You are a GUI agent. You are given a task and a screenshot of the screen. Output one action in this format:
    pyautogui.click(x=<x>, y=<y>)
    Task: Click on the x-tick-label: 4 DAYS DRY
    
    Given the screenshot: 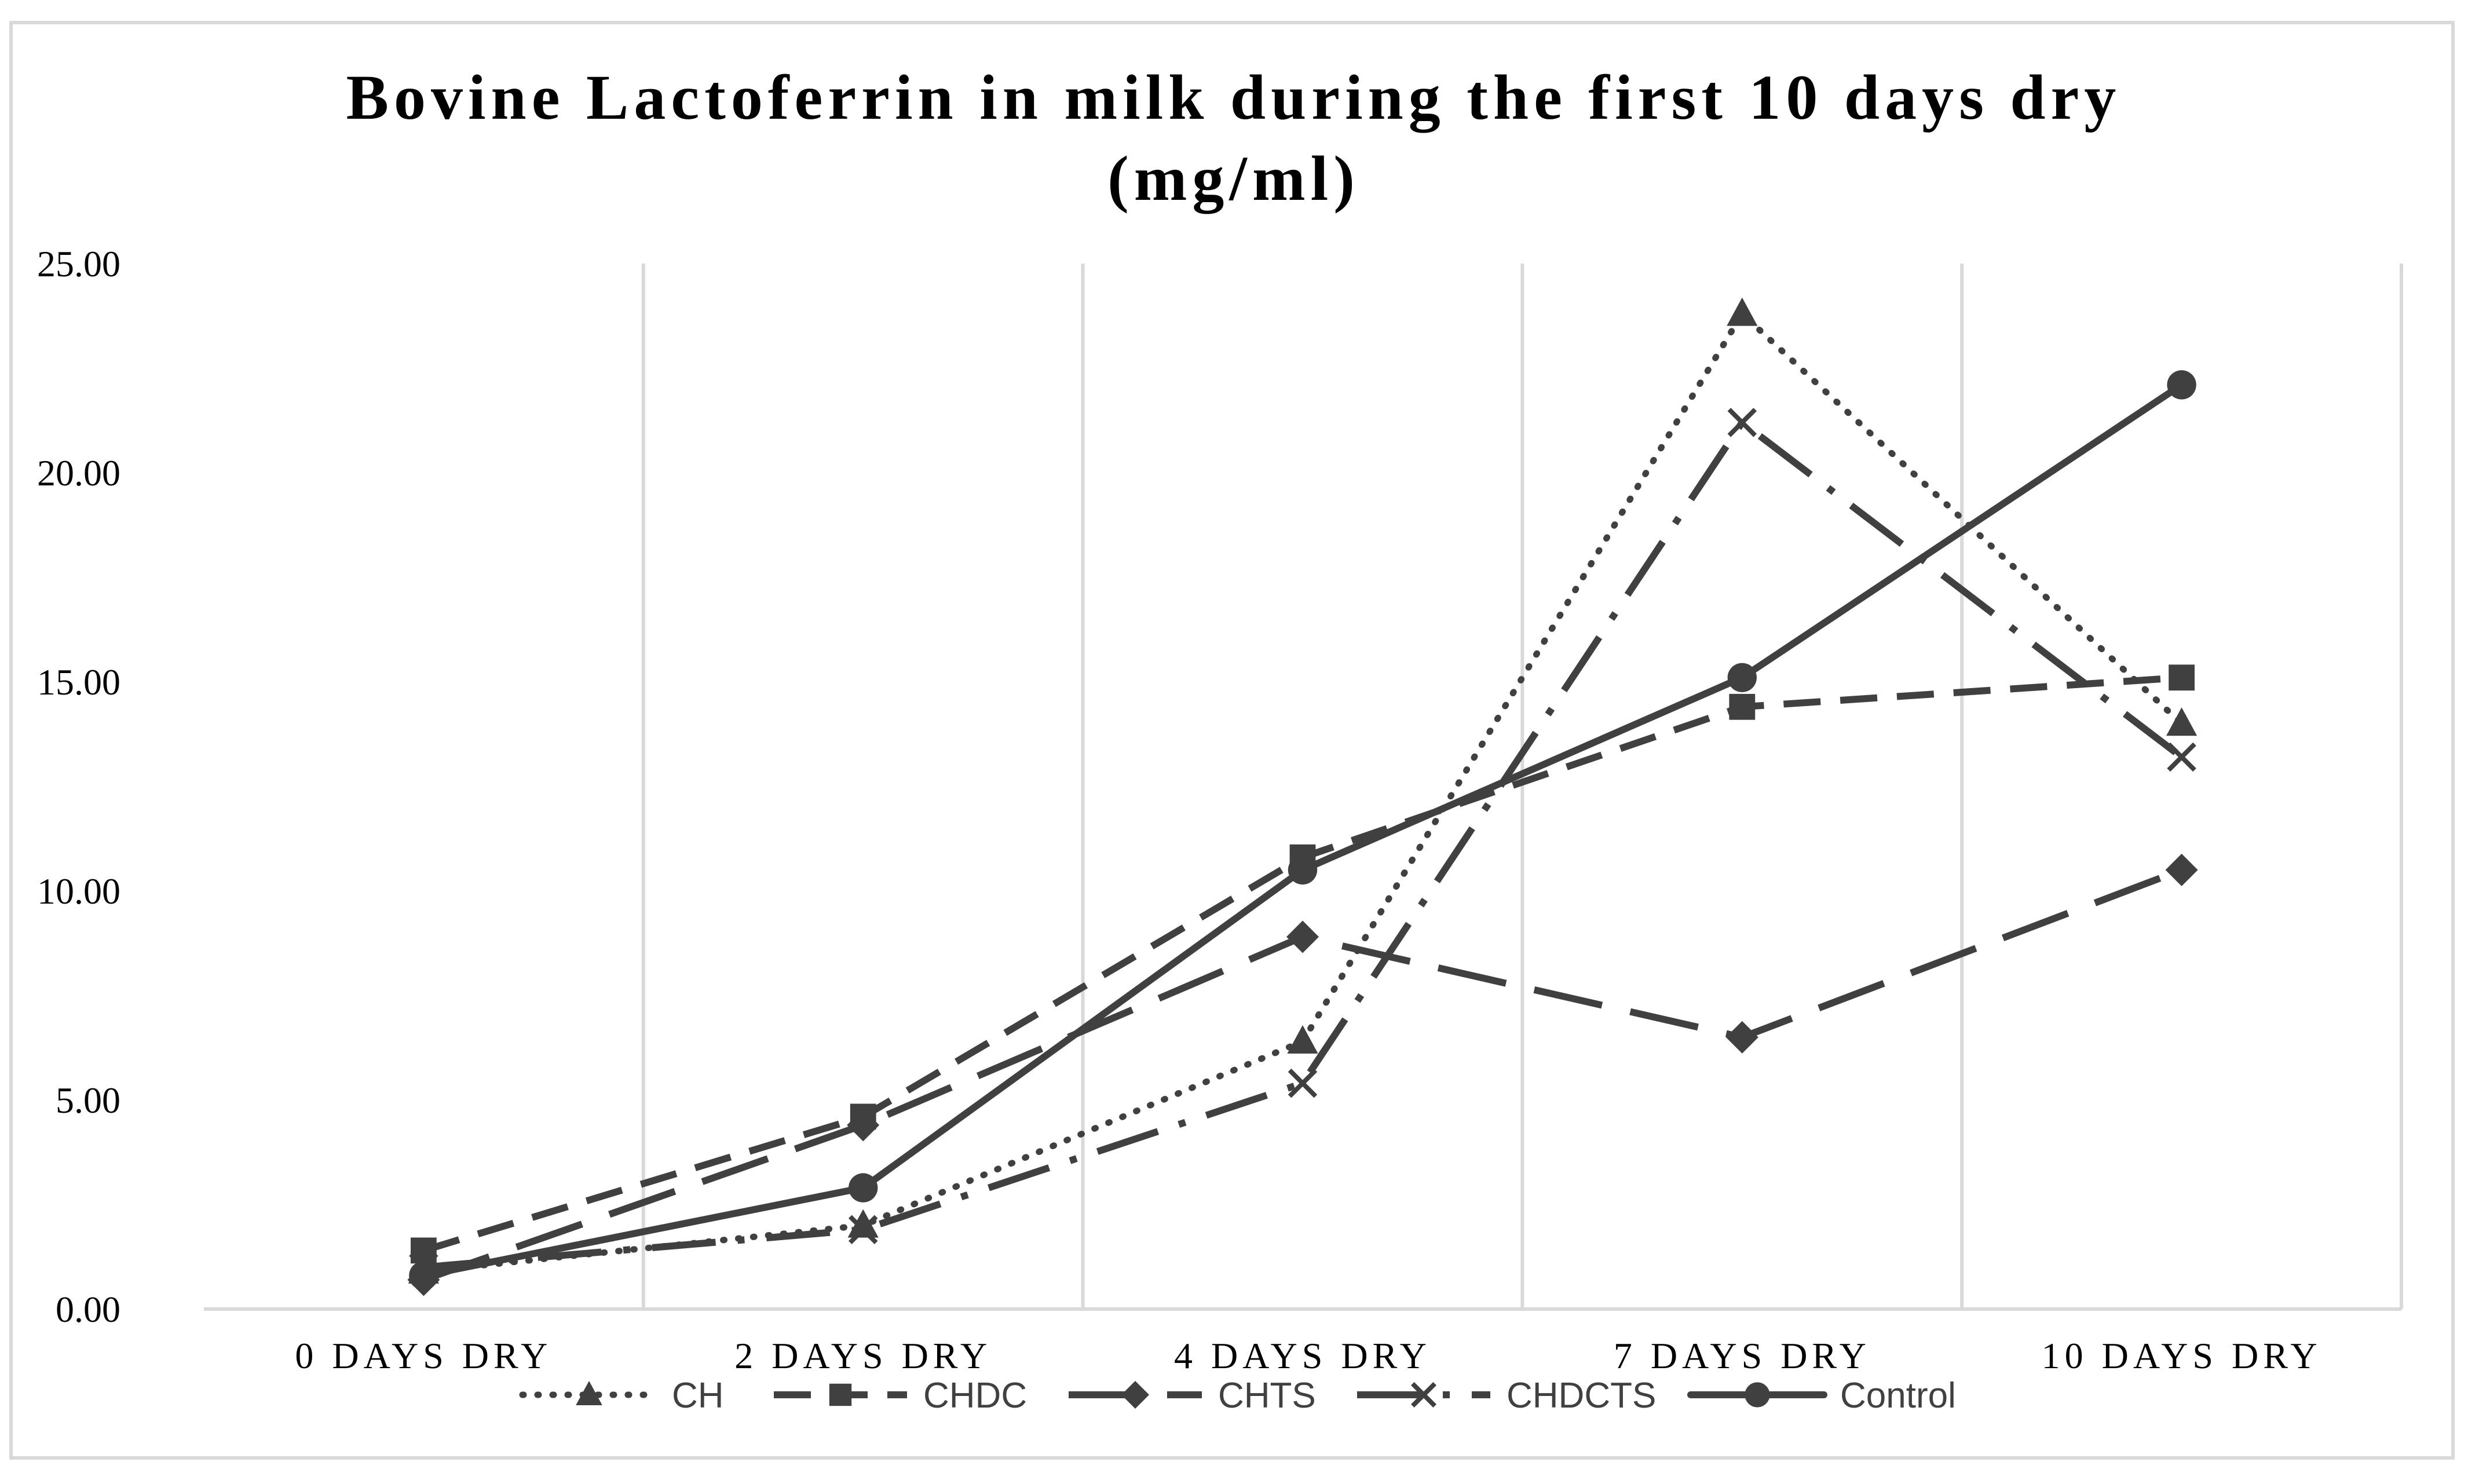 What is the action you would take?
    pyautogui.click(x=1302, y=1355)
    